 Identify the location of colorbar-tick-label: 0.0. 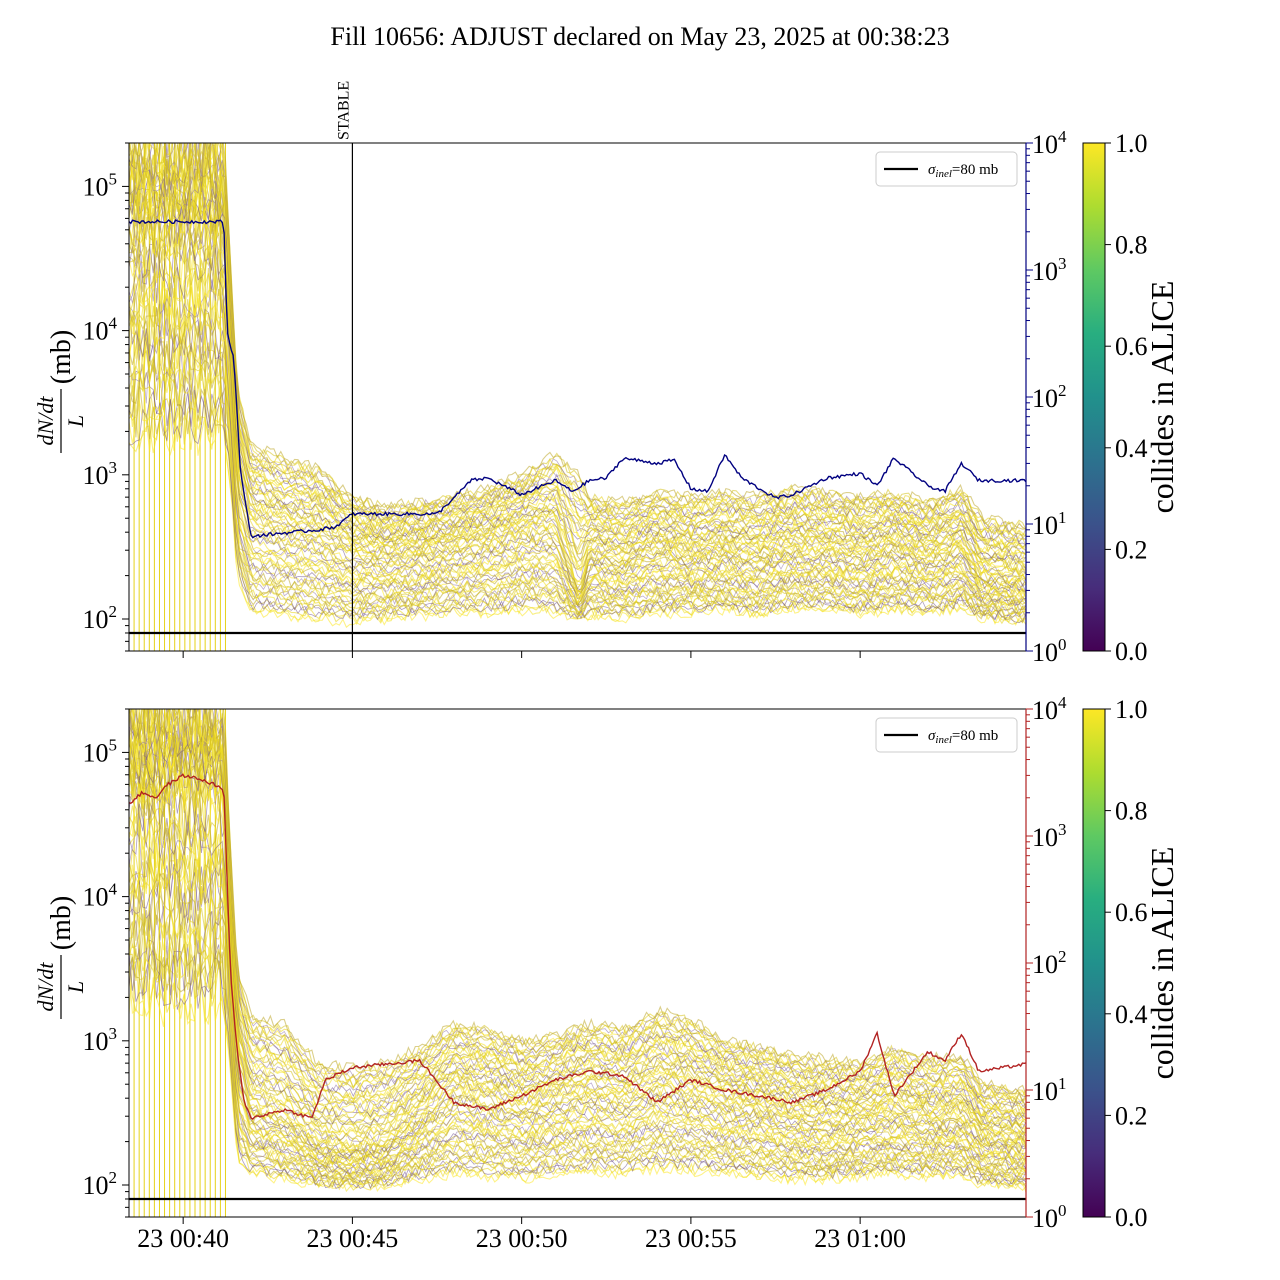
(1131, 651).